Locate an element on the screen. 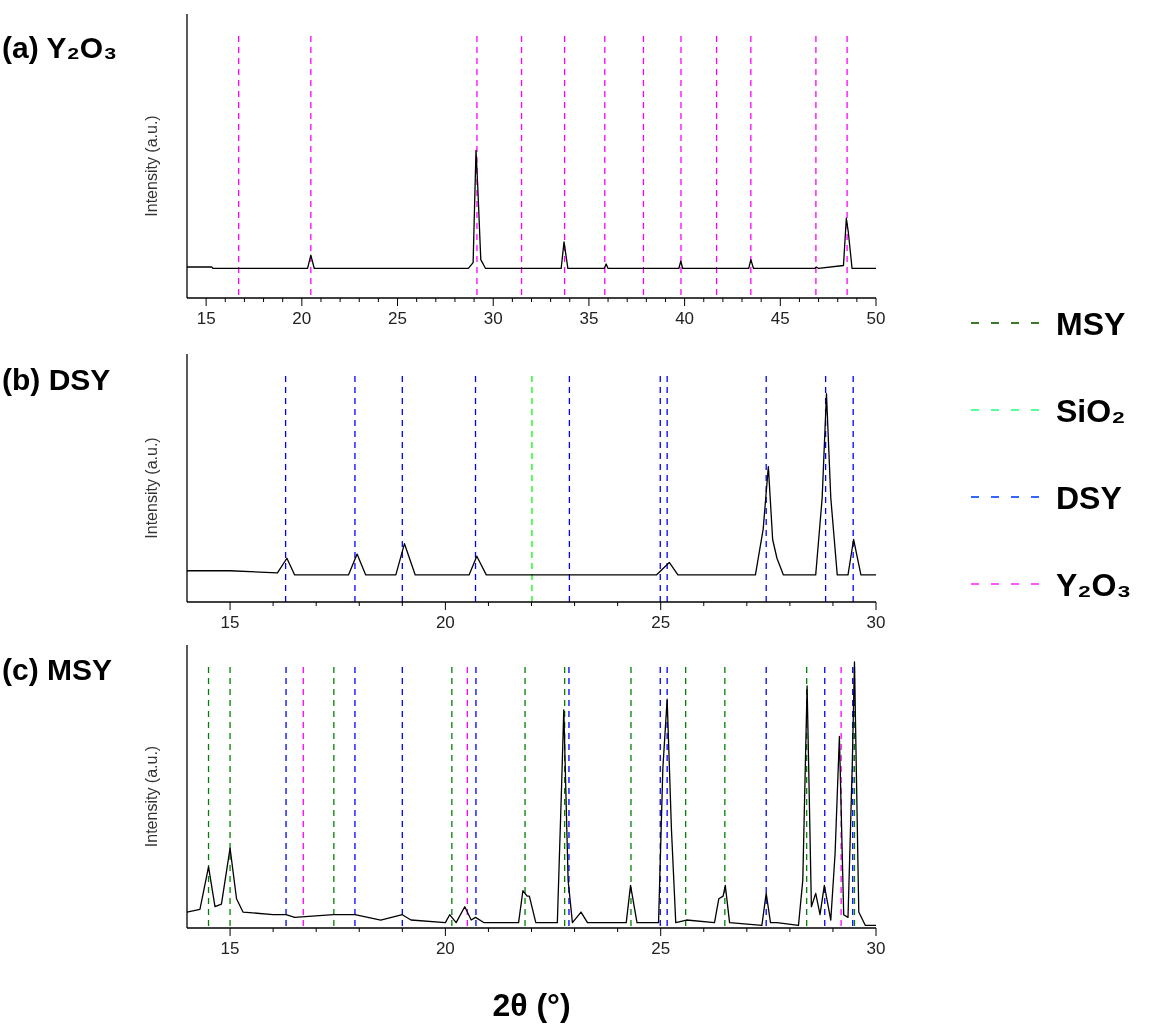 This screenshot has width=1149, height=1033. x-tick-label: 50 is located at coordinates (876, 318).